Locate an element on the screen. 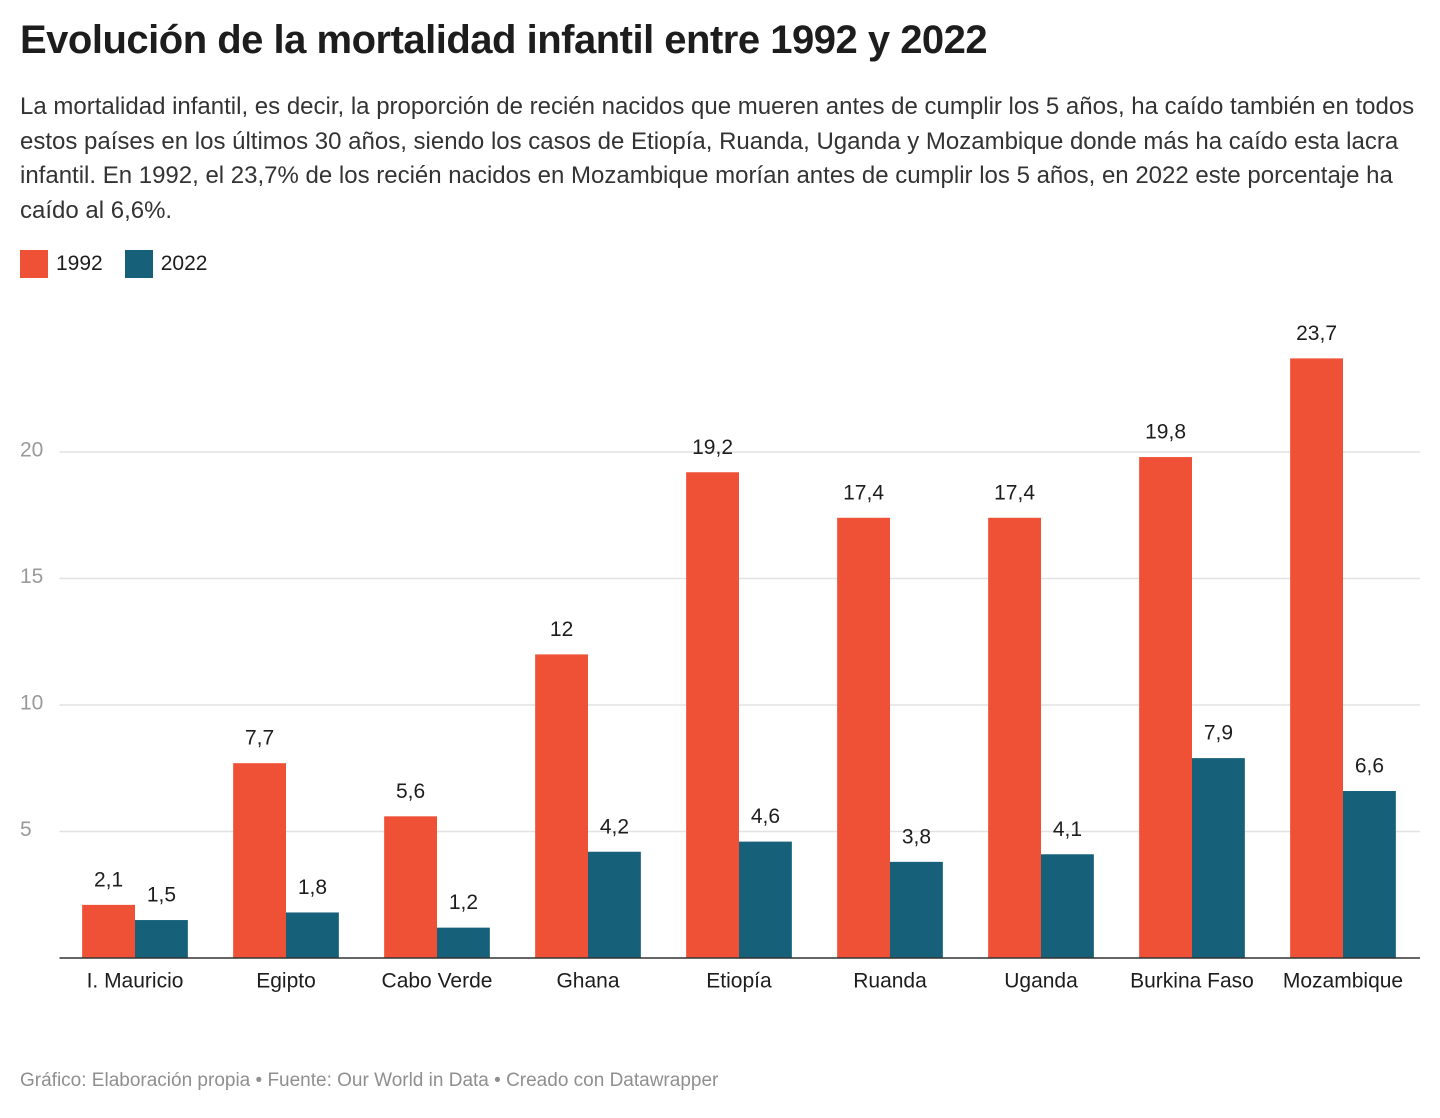 The height and width of the screenshot is (1118, 1440). x-tick-label: Mozambique is located at coordinates (1343, 981).